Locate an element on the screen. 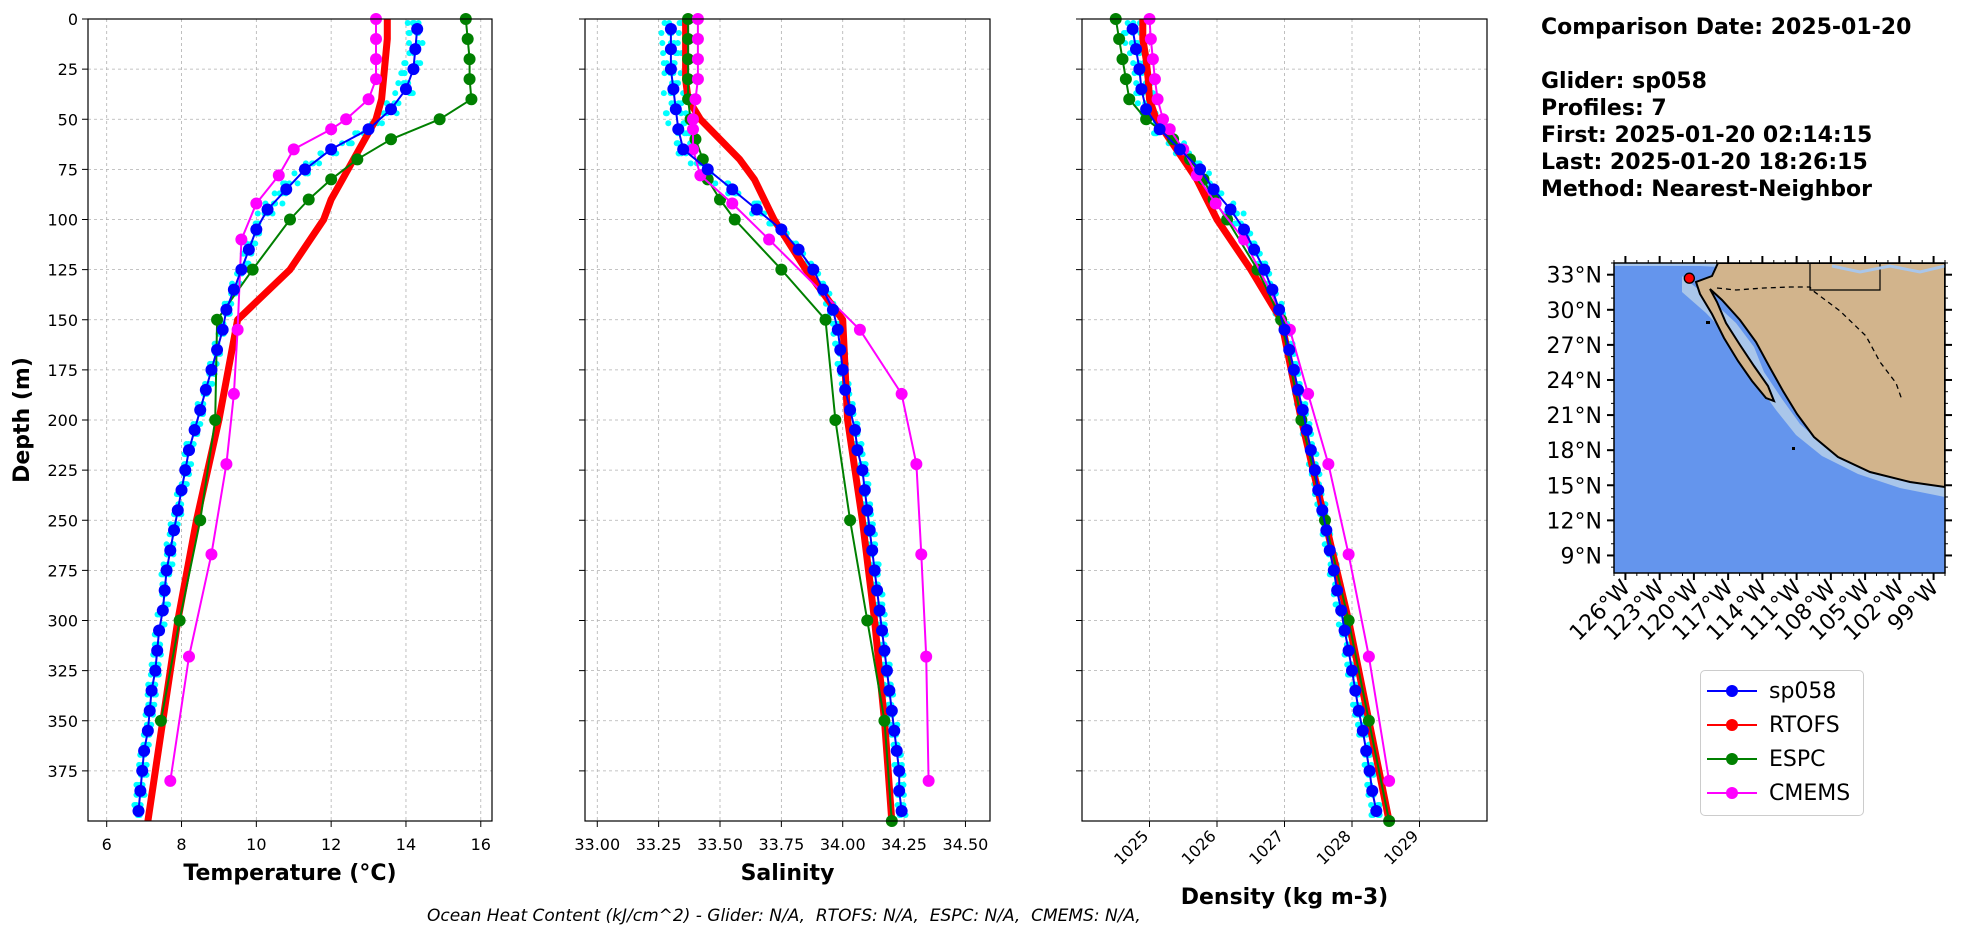 The height and width of the screenshot is (934, 1978). x-tick-label: 10 is located at coordinates (256, 844).